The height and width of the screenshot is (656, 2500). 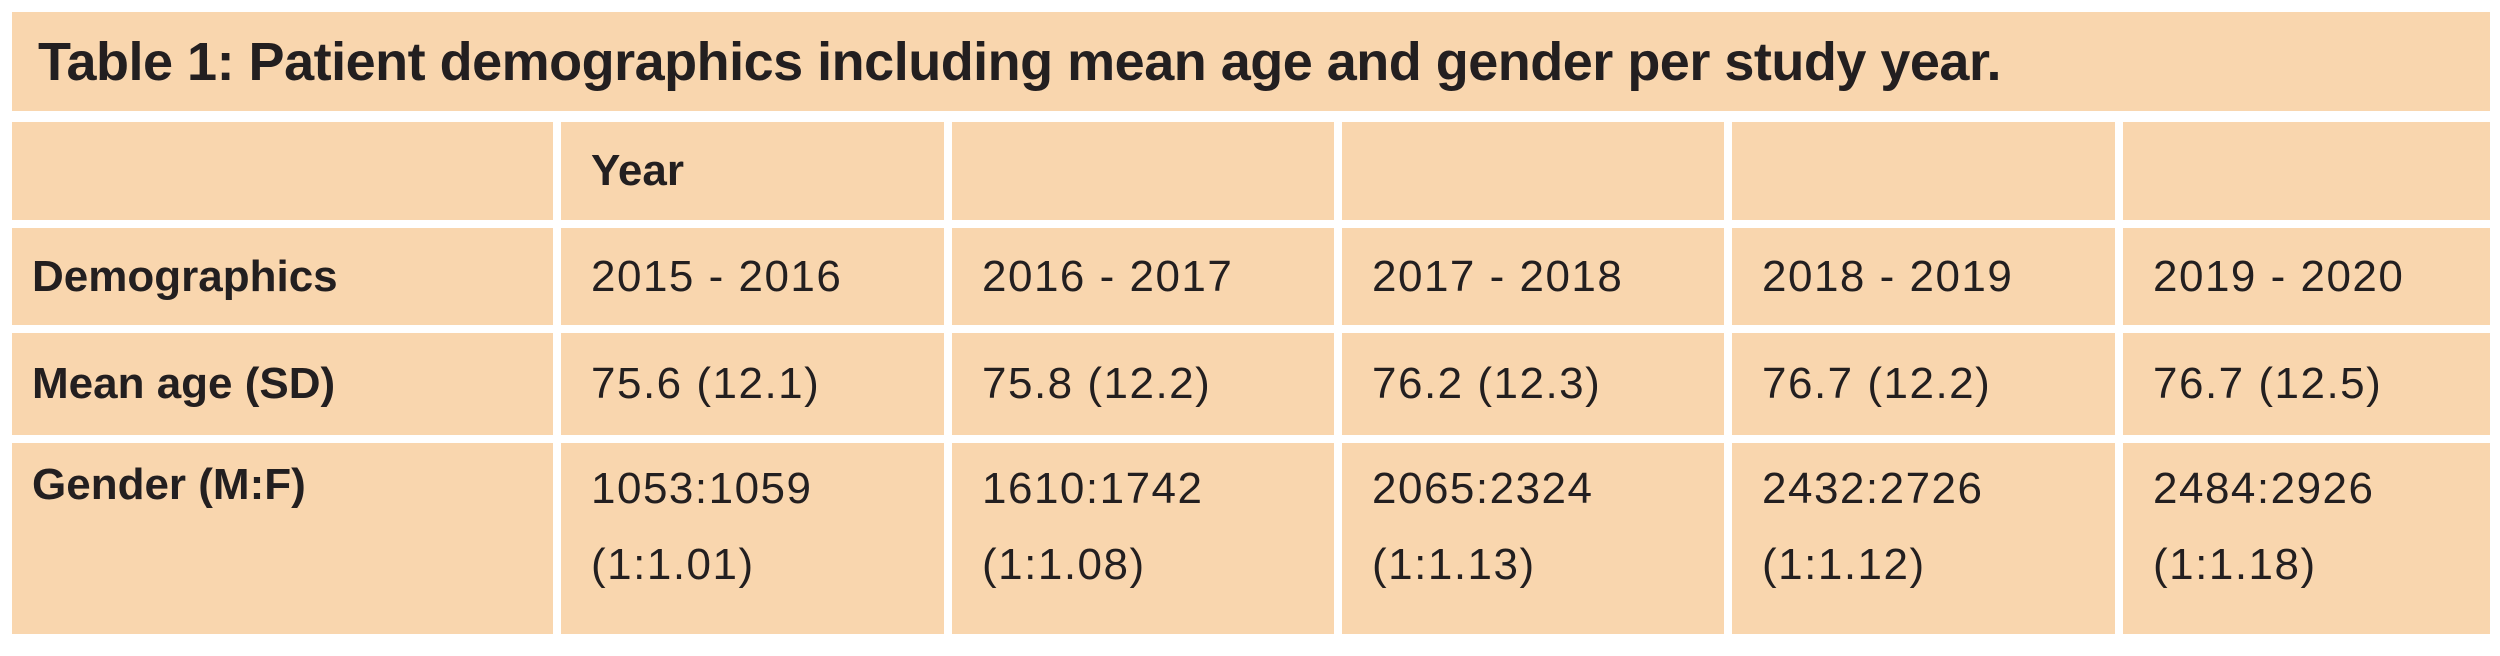 What do you see at coordinates (2235, 564) in the screenshot?
I see `gender-ratio: (1:1.18)` at bounding box center [2235, 564].